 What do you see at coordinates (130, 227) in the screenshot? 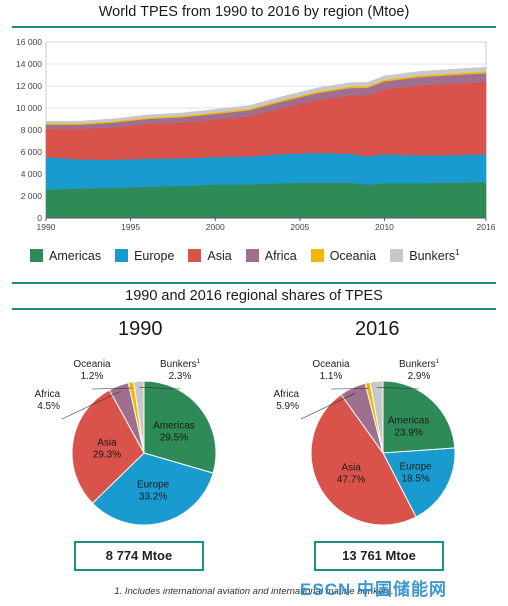
I see `x-tick-label: 1995` at bounding box center [130, 227].